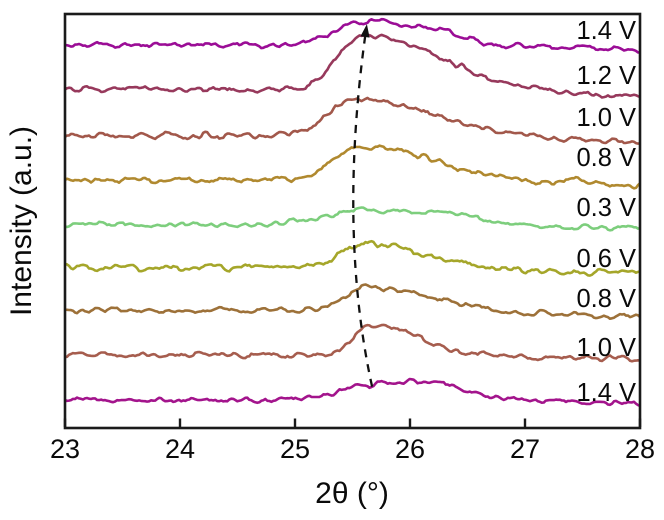  Describe the element at coordinates (640, 449) in the screenshot. I see `x-tick-label-28: 28` at that location.